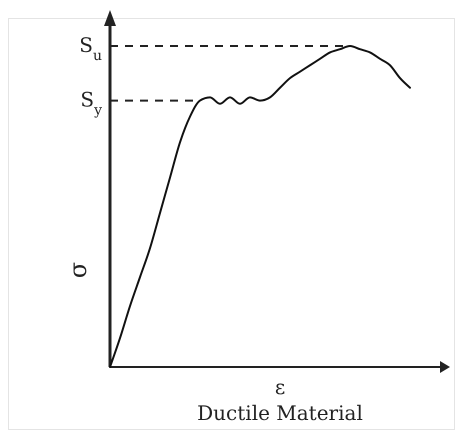  I want to click on text: Ductile Material, so click(280, 413).